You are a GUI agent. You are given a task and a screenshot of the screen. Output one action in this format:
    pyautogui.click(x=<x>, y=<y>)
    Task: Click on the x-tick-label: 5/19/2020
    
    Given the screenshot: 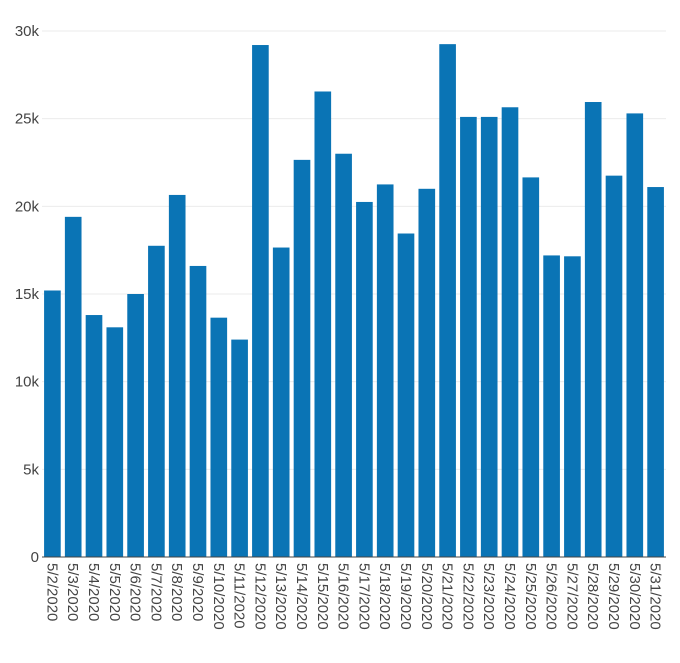 What is the action you would take?
    pyautogui.click(x=405, y=596)
    